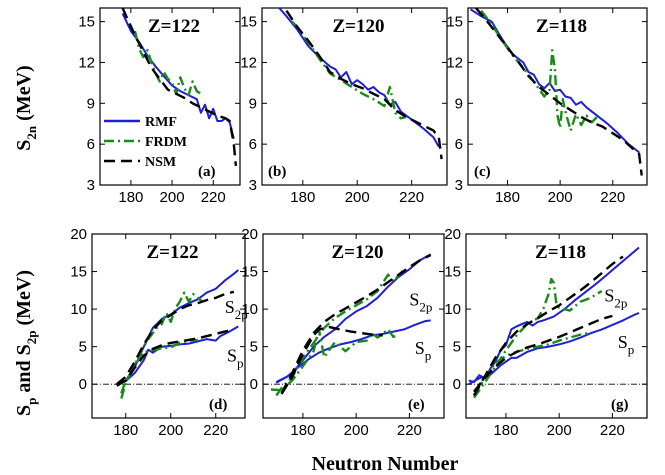 This screenshot has height=475, width=665. Describe the element at coordinates (31, 338) in the screenshot. I see `y-axis-title-s2p-sub: 2p` at that location.